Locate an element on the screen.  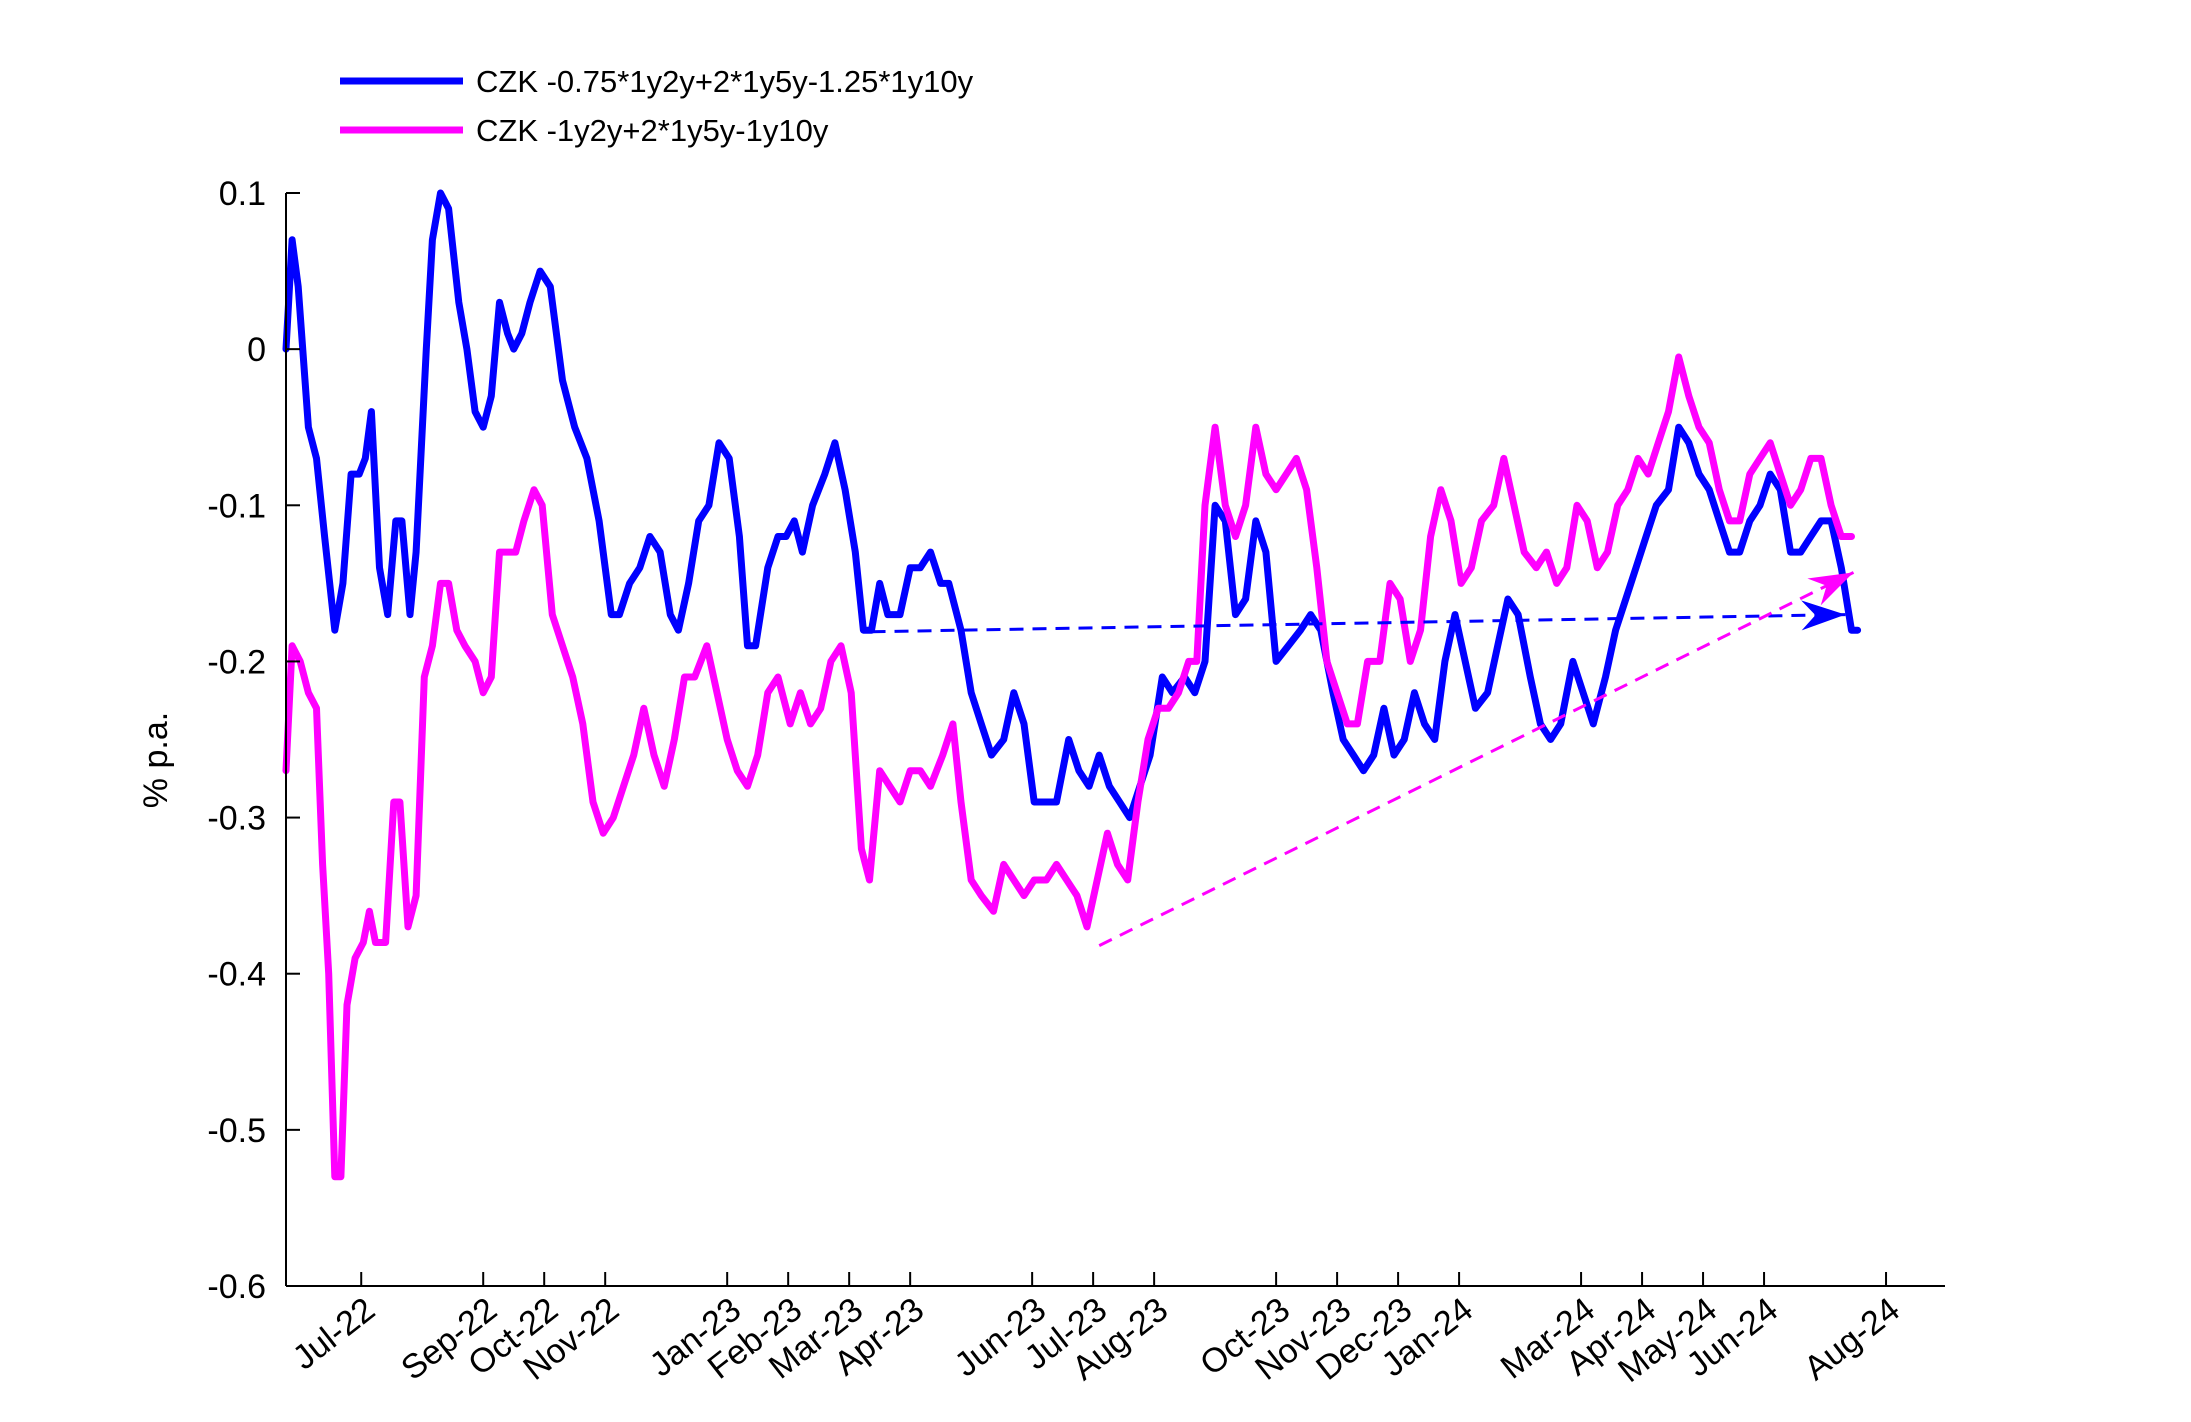
legend-label-series-1: CZK -0.75*1y2y+2*1y5y-1.25*1y10y is located at coordinates (725, 81).